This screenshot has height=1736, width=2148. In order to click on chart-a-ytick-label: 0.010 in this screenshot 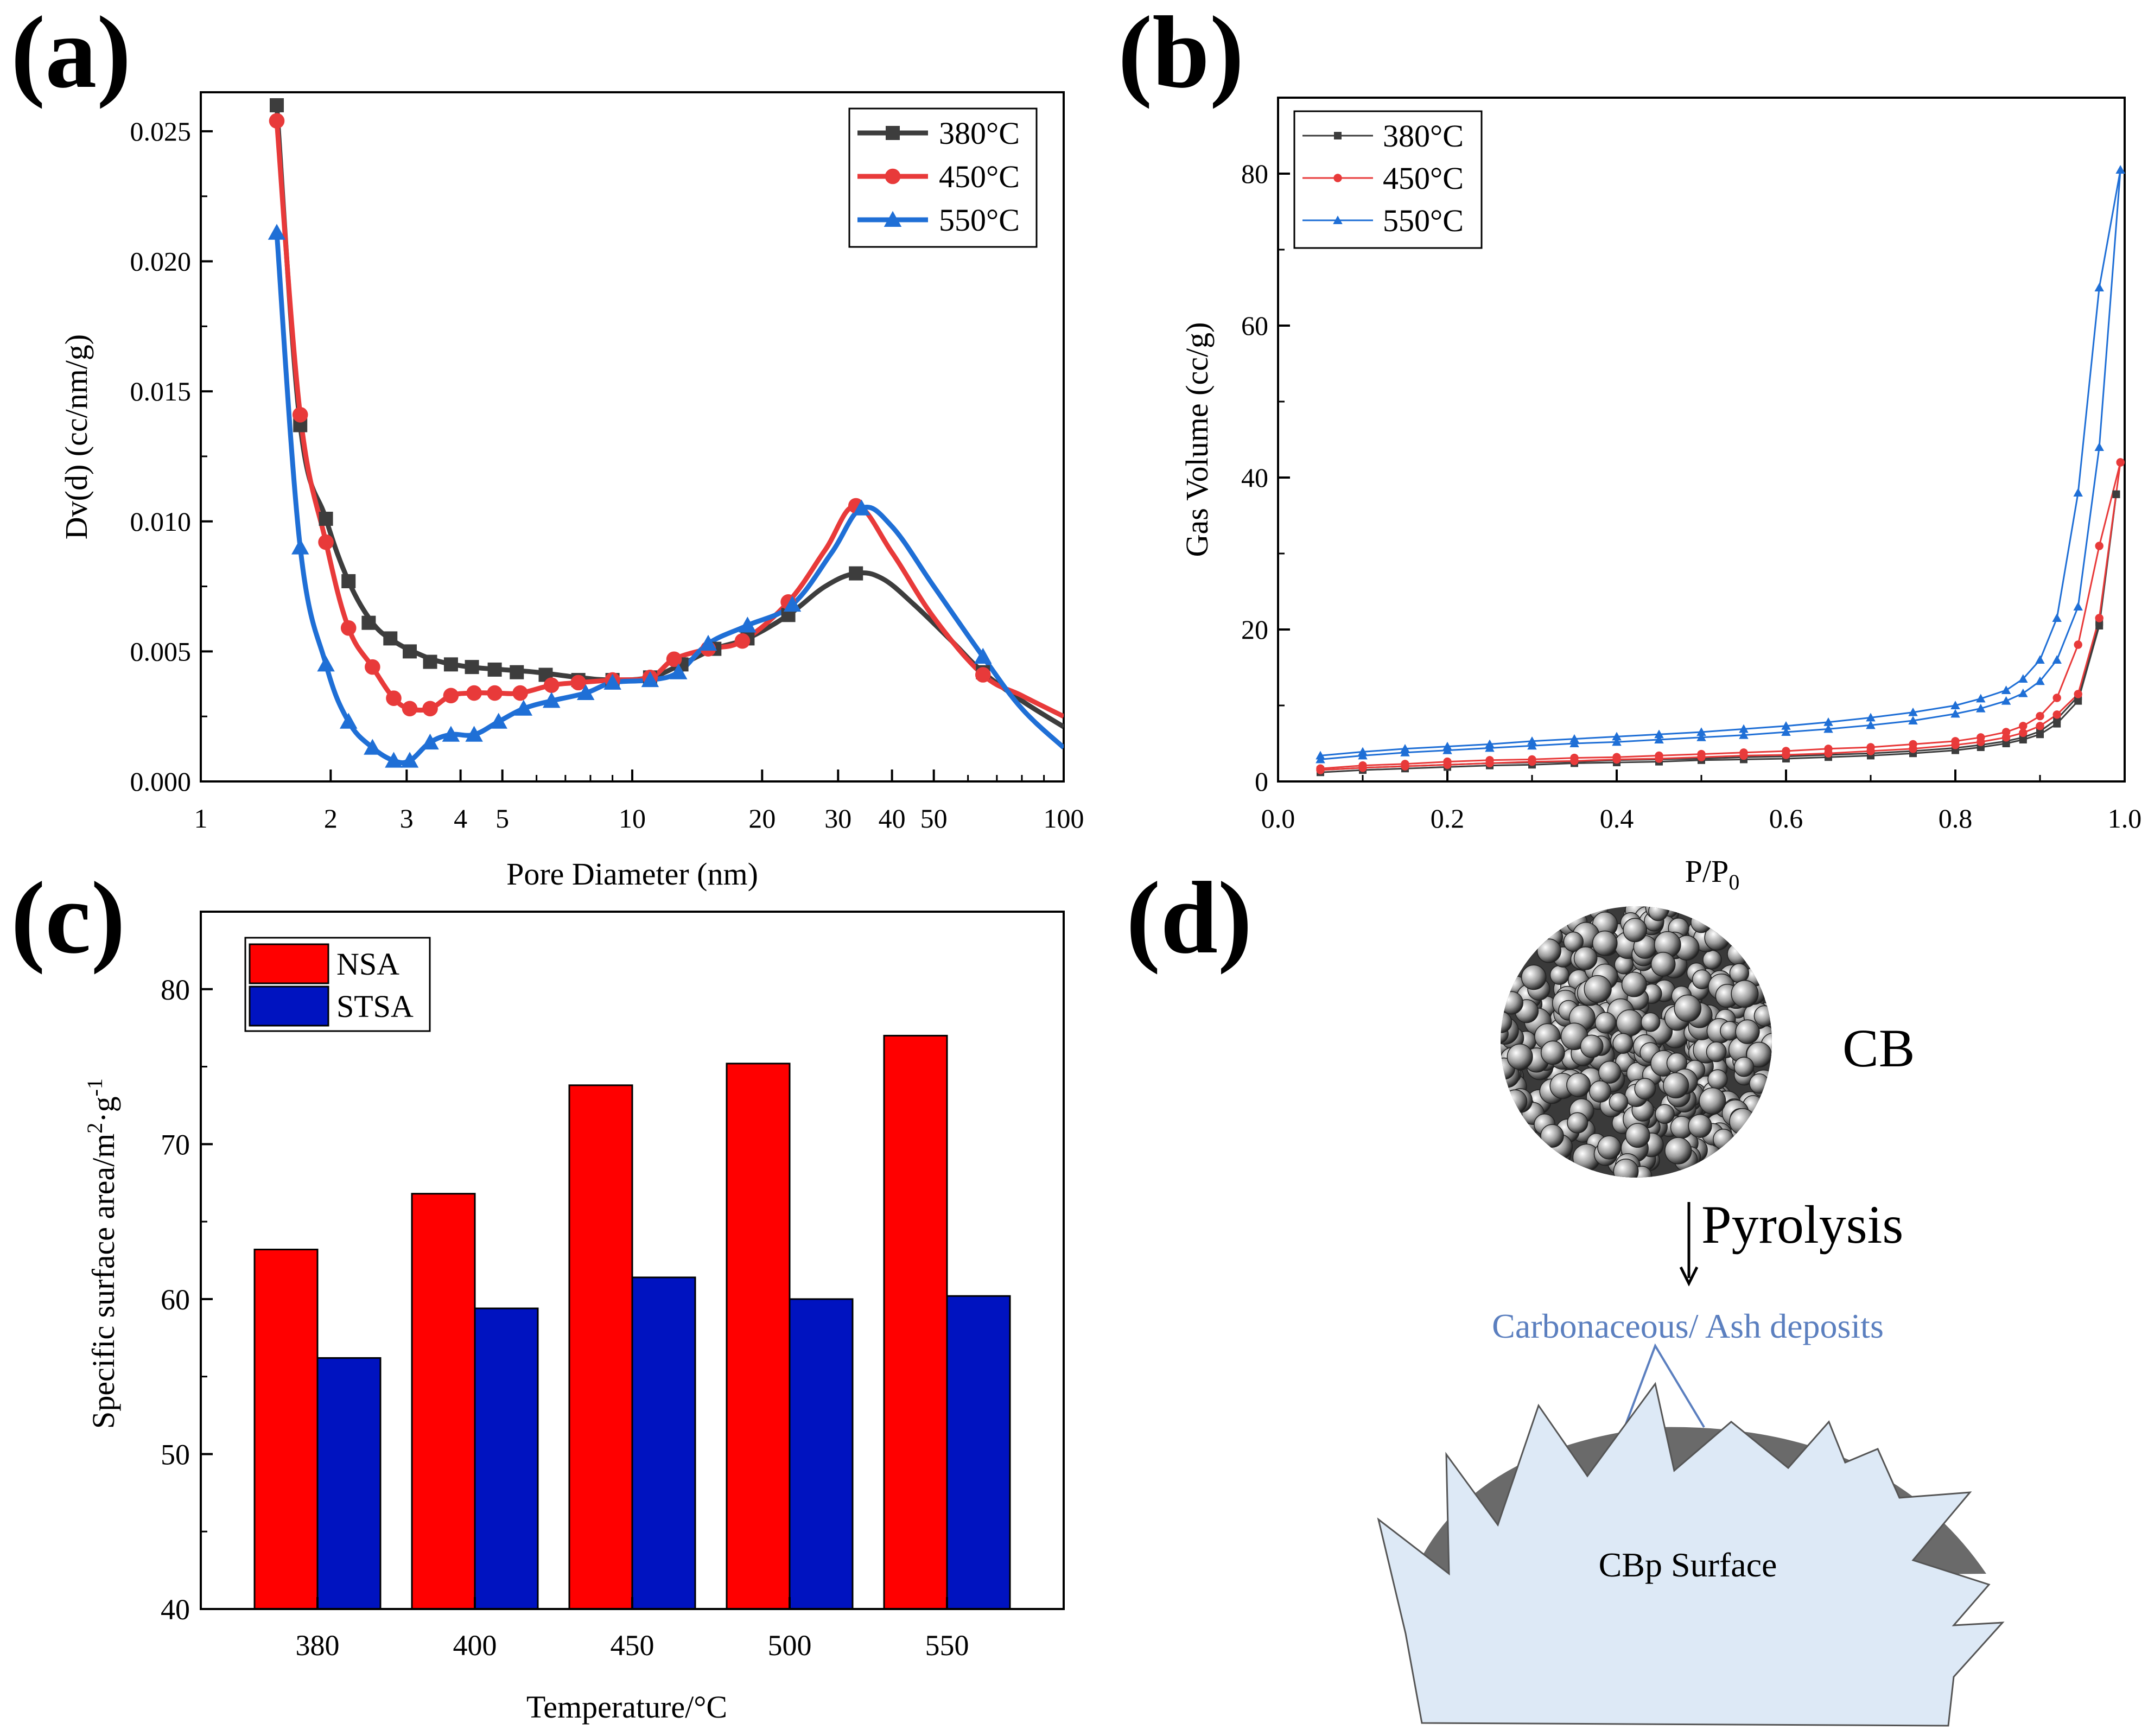, I will do `click(161, 521)`.